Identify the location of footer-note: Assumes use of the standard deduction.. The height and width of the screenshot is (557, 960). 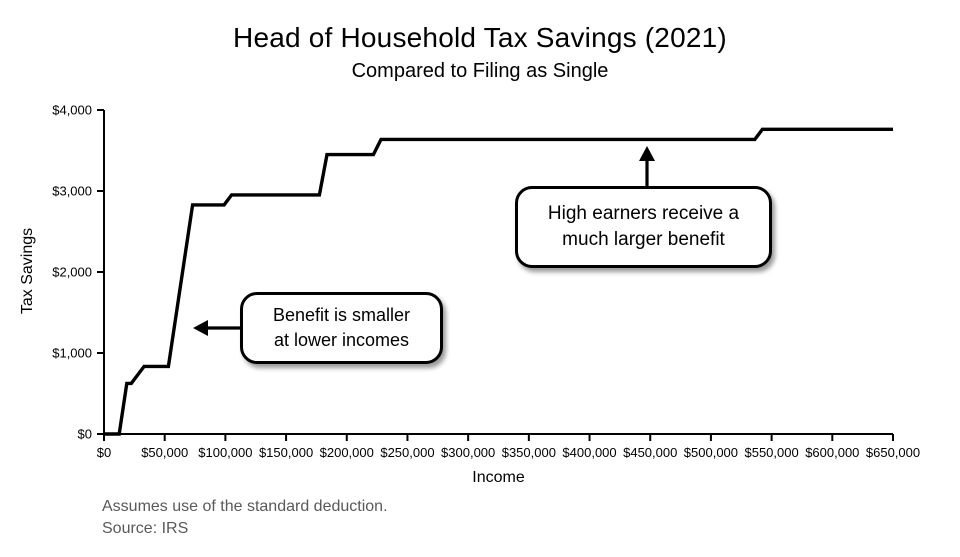
(245, 506).